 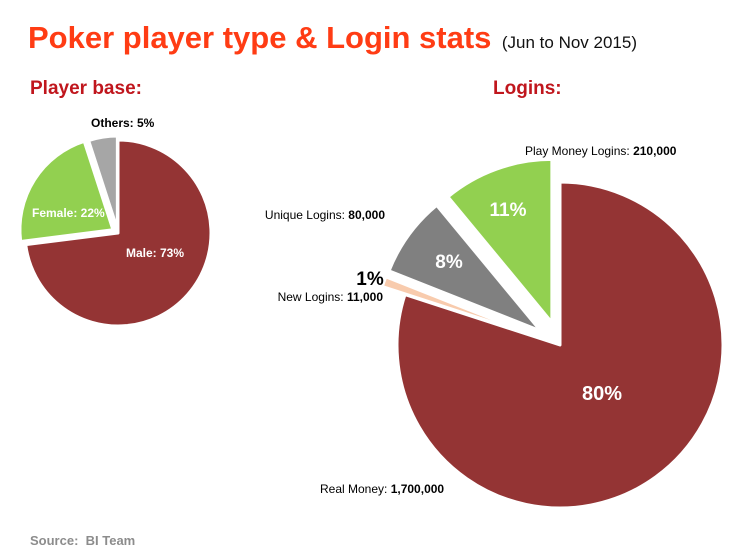 What do you see at coordinates (602, 394) in the screenshot?
I see `pct-label-real-money: 80%` at bounding box center [602, 394].